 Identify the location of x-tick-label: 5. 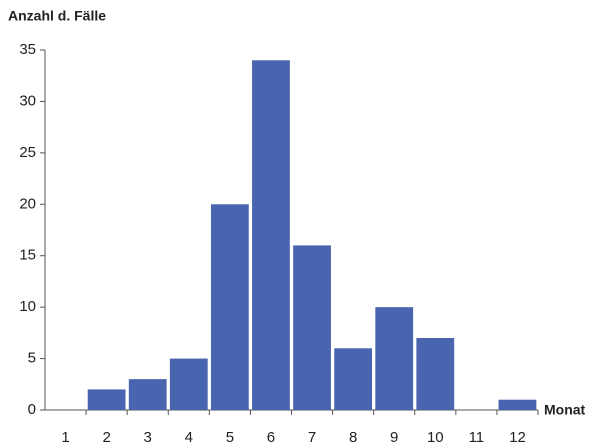
(230, 437).